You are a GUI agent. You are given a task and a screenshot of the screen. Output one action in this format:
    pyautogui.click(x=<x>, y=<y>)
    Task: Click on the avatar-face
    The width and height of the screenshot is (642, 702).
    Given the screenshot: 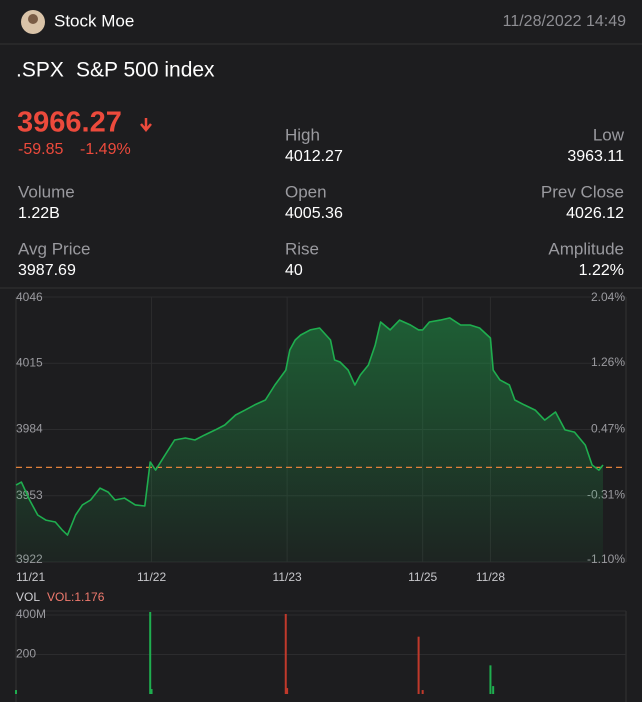 What is the action you would take?
    pyautogui.click(x=33, y=19)
    